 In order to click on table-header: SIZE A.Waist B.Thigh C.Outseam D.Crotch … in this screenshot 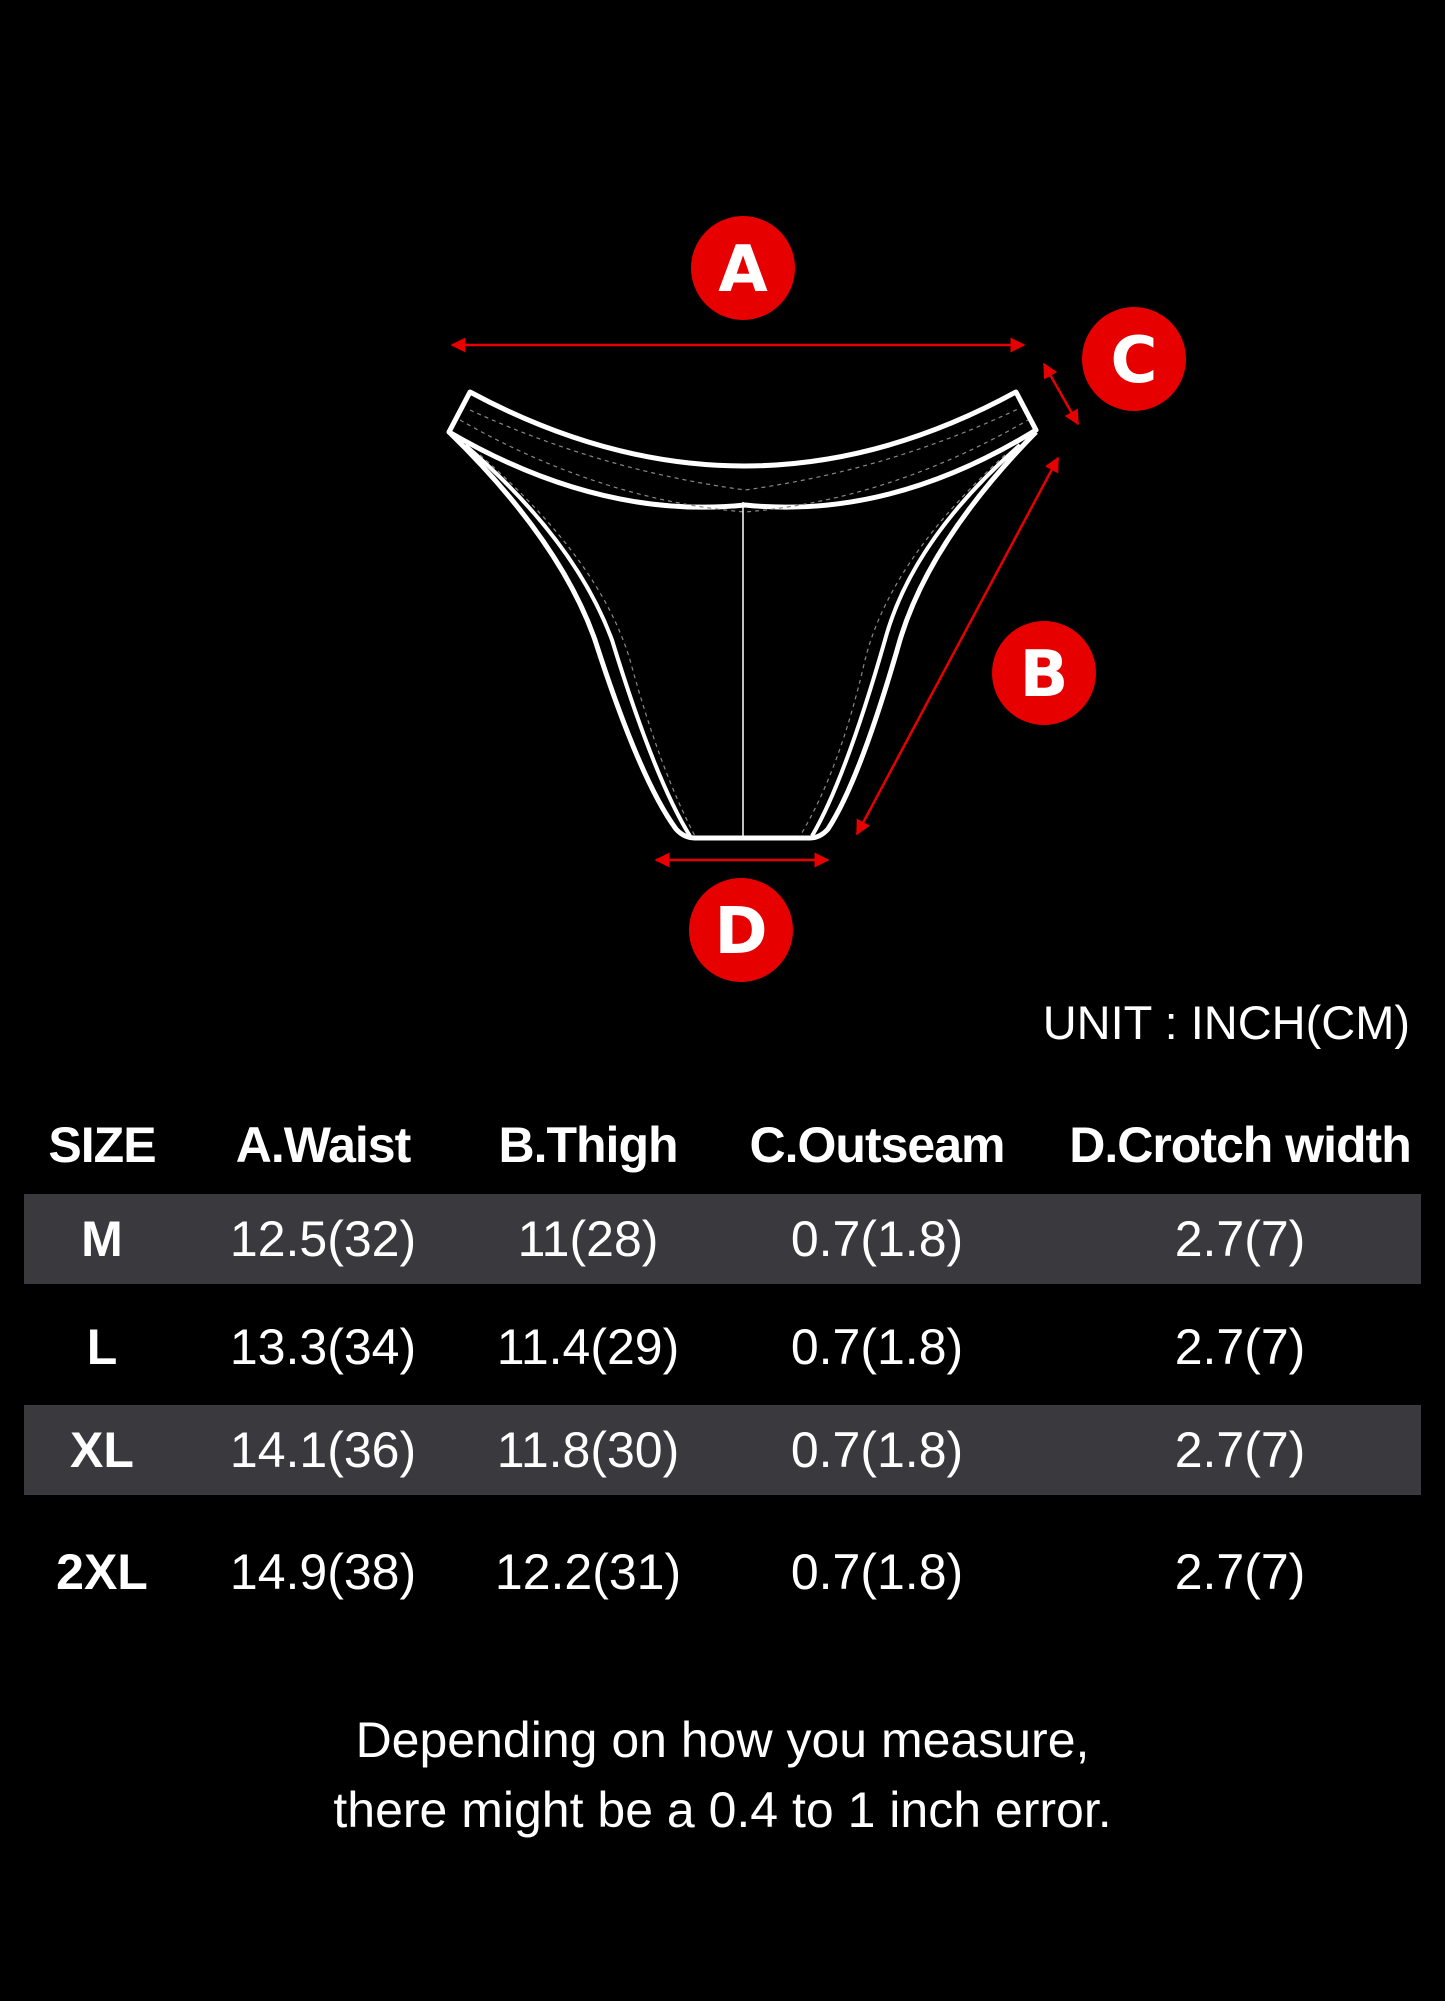, I will do `click(722, 1145)`.